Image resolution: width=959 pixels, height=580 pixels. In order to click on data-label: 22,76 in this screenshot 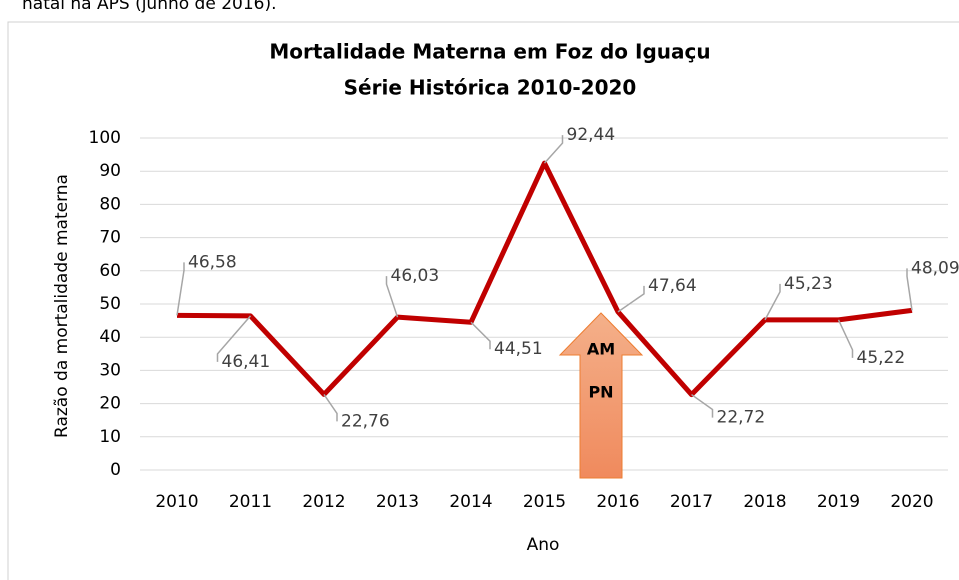, I will do `click(365, 421)`.